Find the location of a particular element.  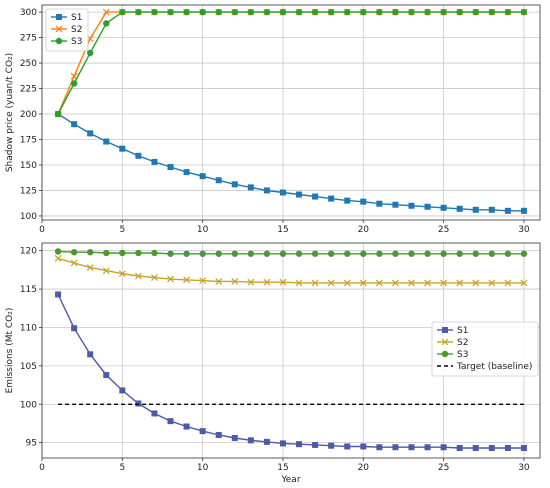

legend-item: S1 is located at coordinates (452, 331).